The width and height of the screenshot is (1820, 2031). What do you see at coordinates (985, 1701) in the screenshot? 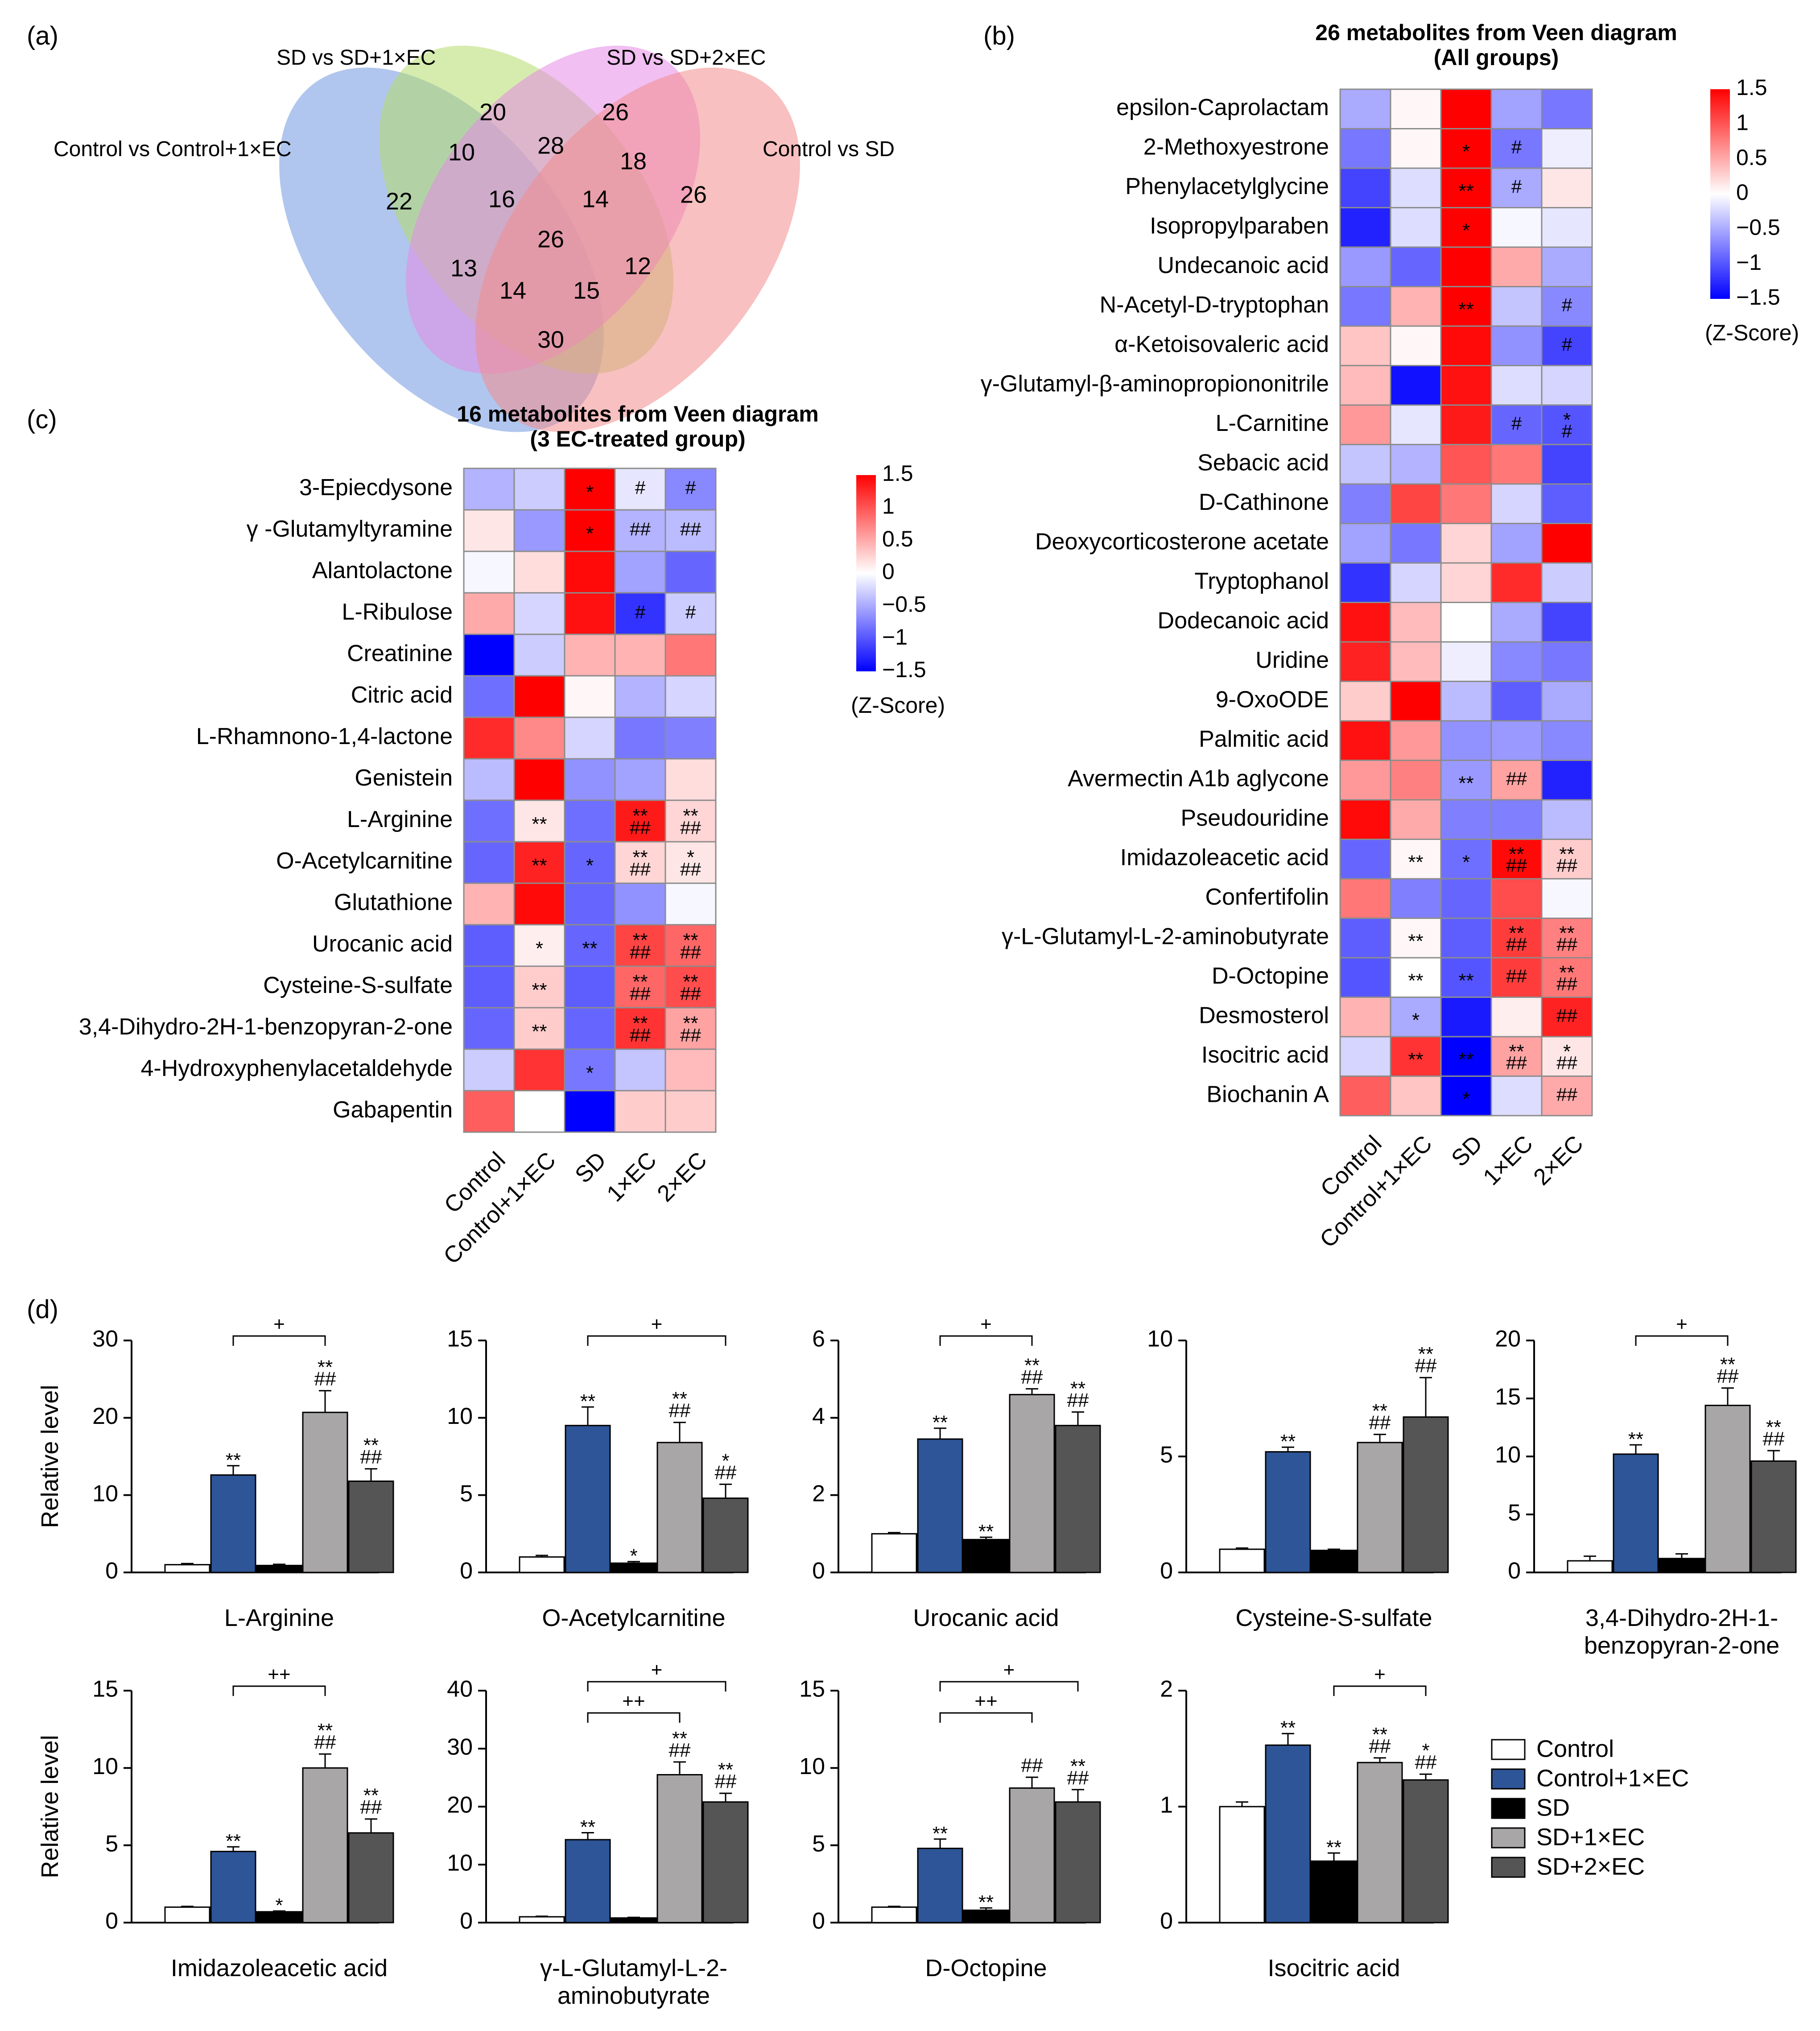
I see `bracket-label: ++` at bounding box center [985, 1701].